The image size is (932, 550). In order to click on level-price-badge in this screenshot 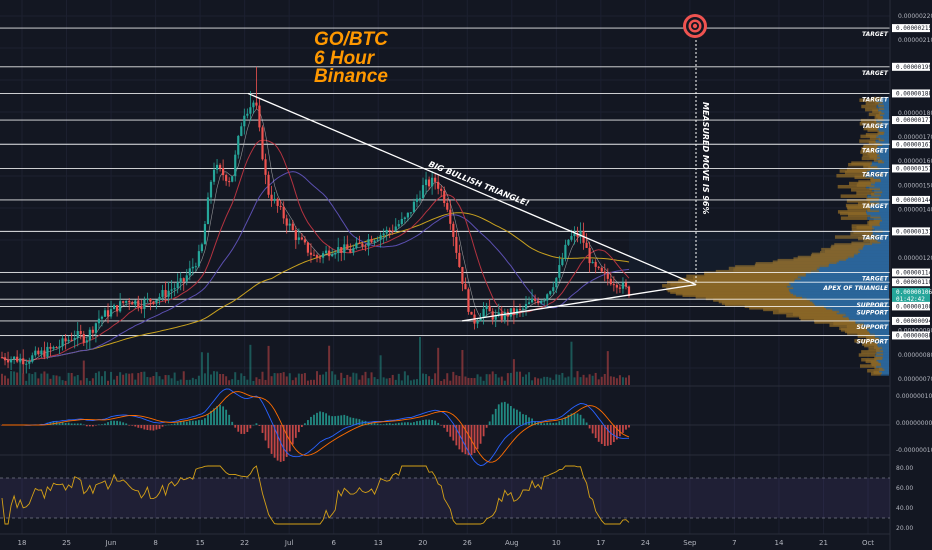, I will do `click(911, 282)`.